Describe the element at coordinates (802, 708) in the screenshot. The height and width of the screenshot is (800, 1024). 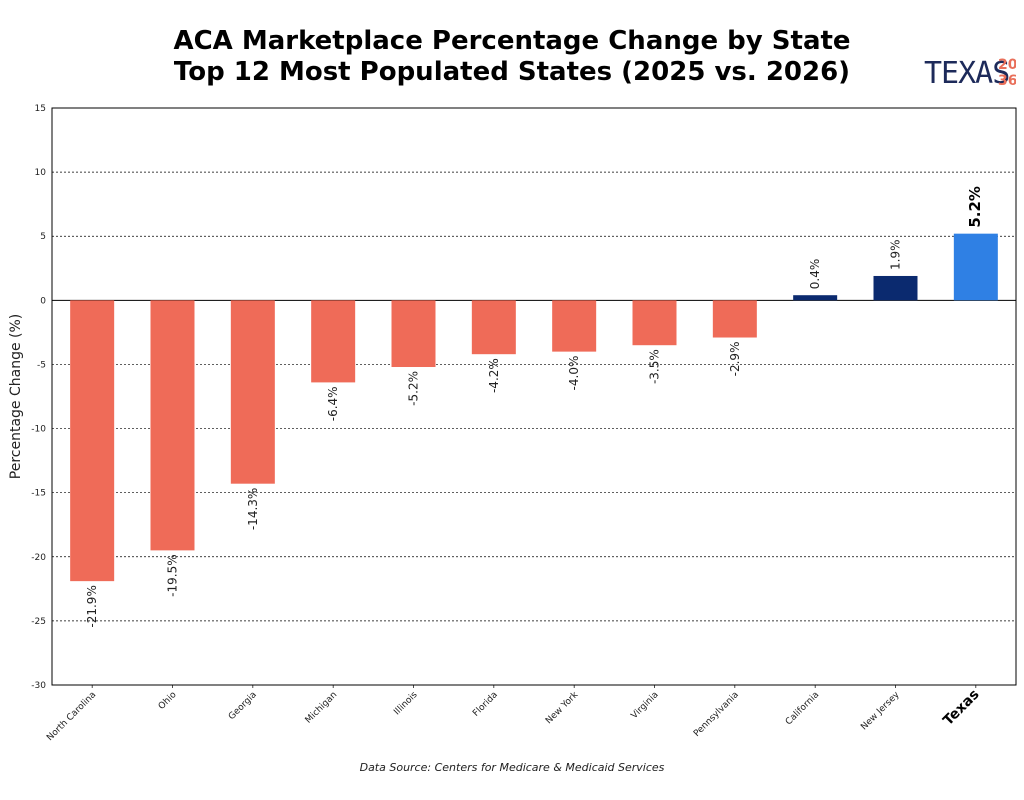
I see `x-category-label: California` at that location.